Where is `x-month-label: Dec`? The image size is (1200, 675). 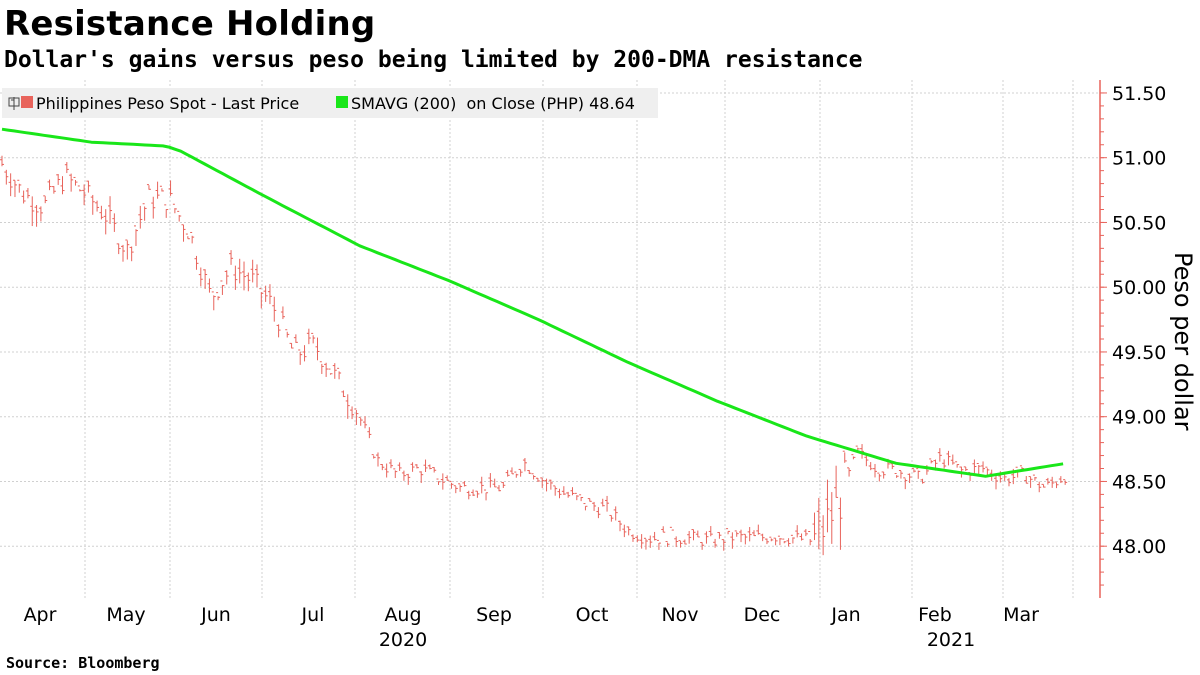 x-month-label: Dec is located at coordinates (762, 615).